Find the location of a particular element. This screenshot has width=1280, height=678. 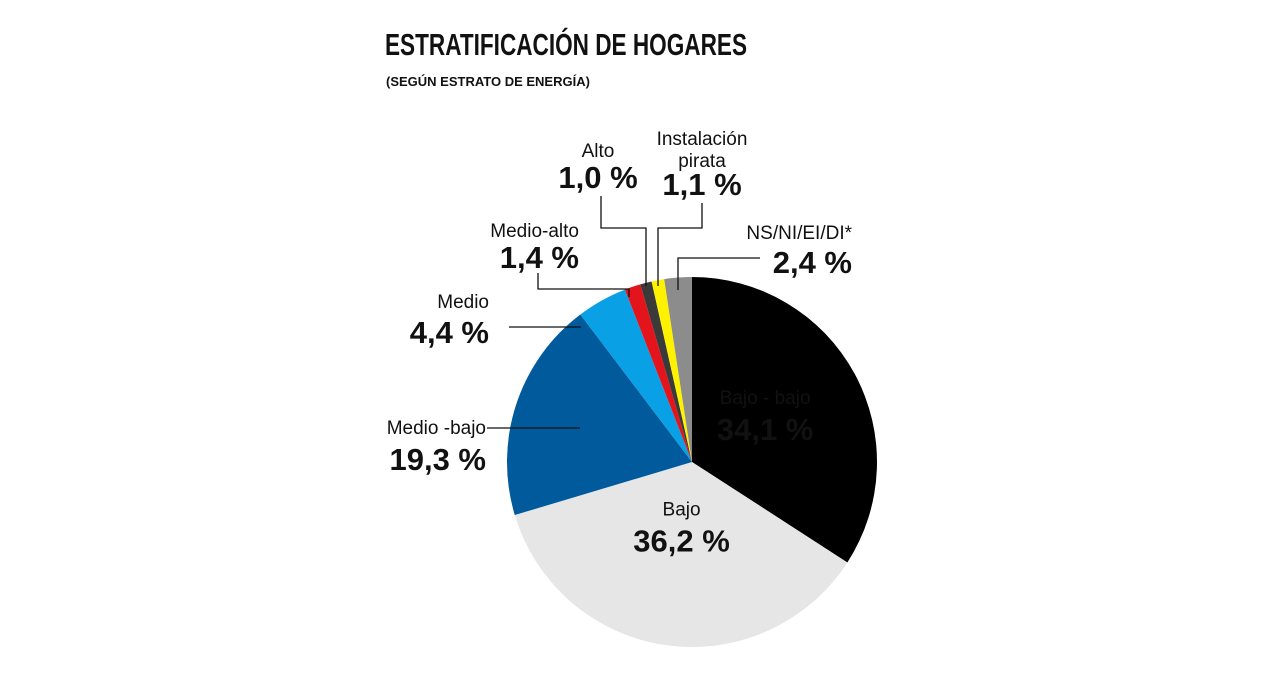

pie-slice-medio-bajo is located at coordinates (599, 415).